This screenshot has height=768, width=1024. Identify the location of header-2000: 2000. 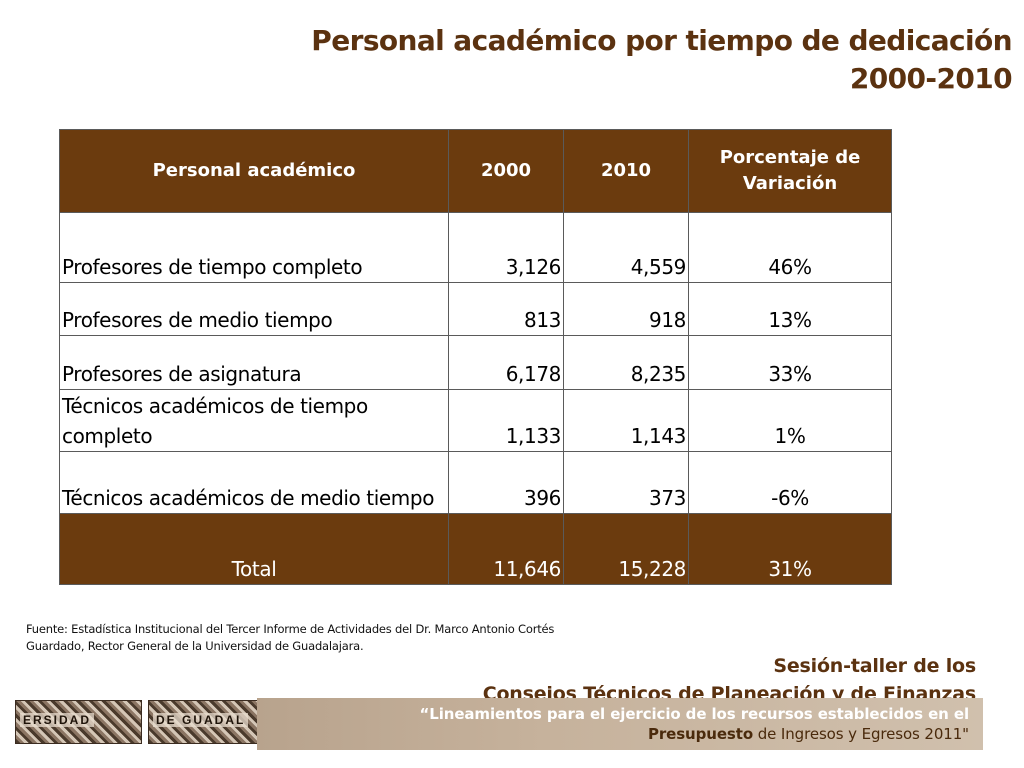
(506, 171).